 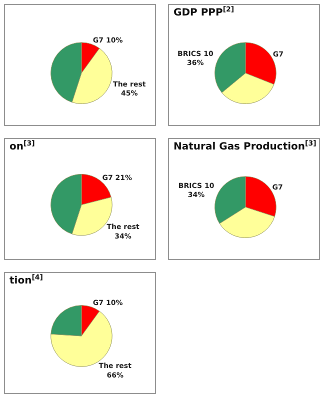 What do you see at coordinates (204, 12) in the screenshot?
I see `chart-title: GDP PPP$^{[2]}$` at bounding box center [204, 12].